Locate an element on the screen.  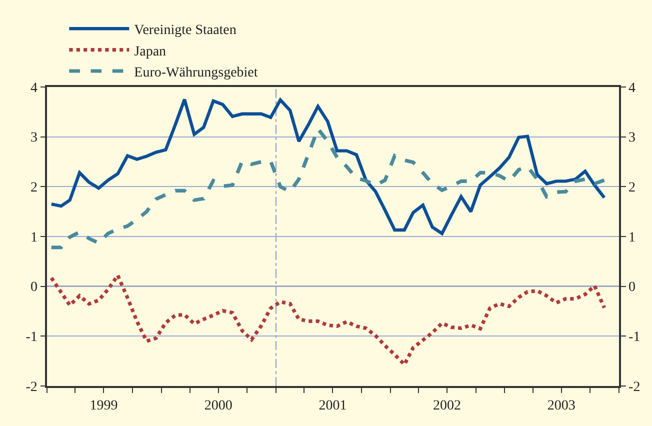
y2-tick-label: 3 is located at coordinates (632, 138).